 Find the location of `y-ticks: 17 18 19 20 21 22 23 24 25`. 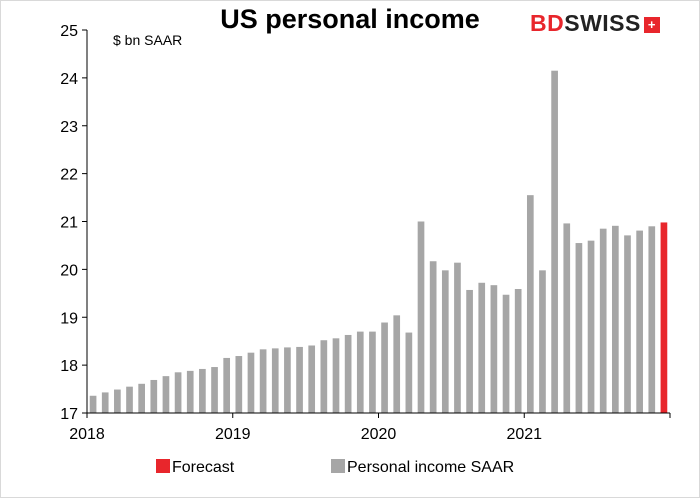

y-ticks: 17 18 19 20 21 22 23 24 25 is located at coordinates (73, 223).